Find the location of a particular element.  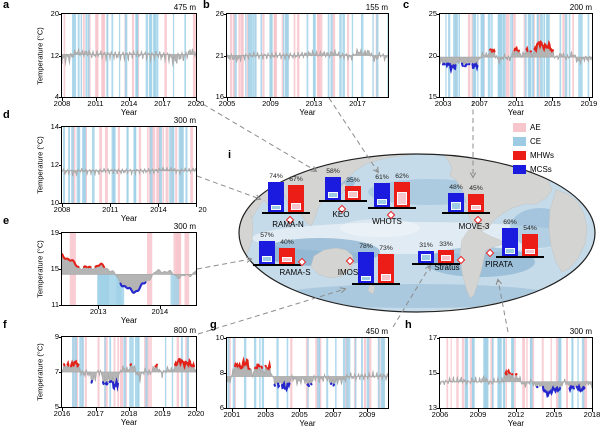

mhw-percent-label: 62% is located at coordinates (402, 177).